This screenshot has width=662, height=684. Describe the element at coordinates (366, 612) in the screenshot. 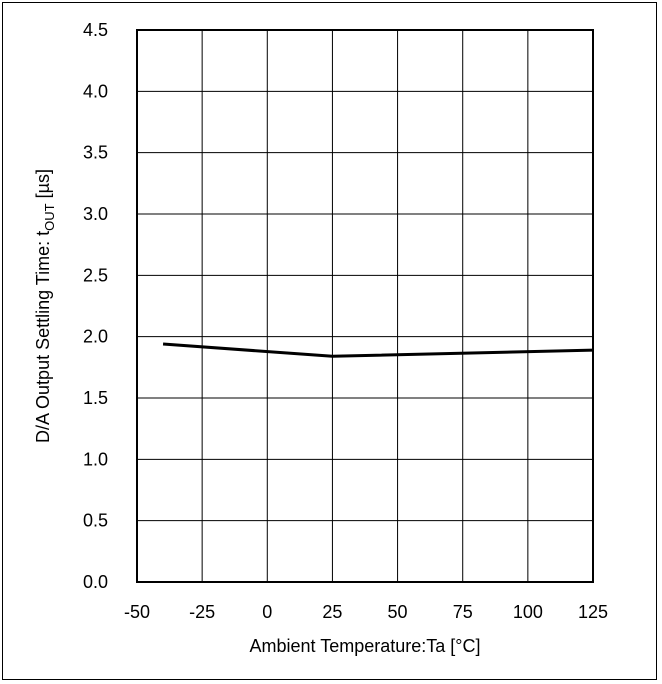

I see `x-axis-ticks: -50 -25 0 25 50 75 100 125` at that location.